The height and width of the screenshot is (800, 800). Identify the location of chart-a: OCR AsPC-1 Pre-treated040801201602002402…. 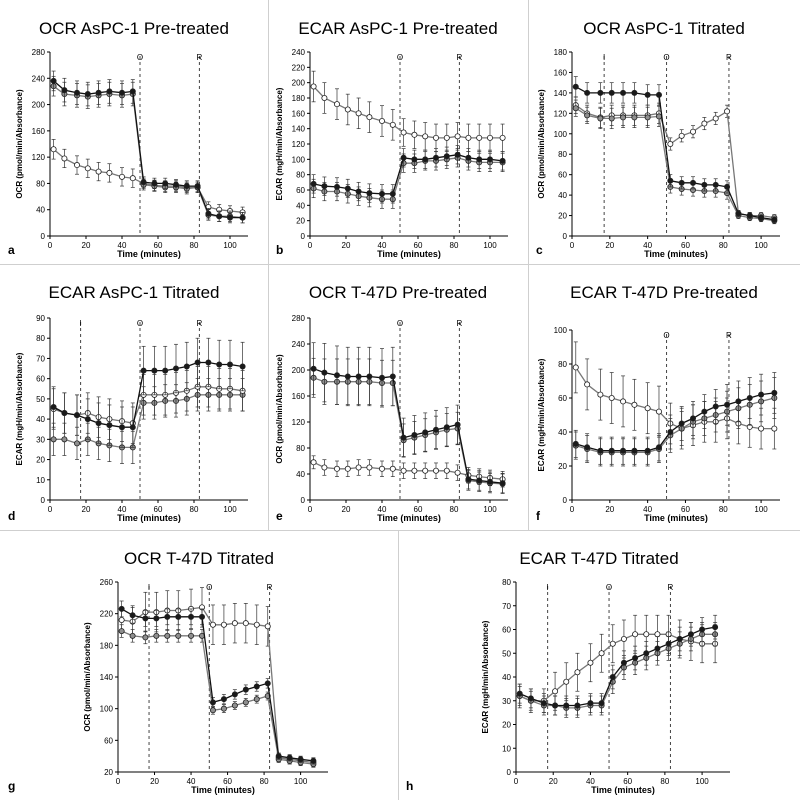
(128, 139).